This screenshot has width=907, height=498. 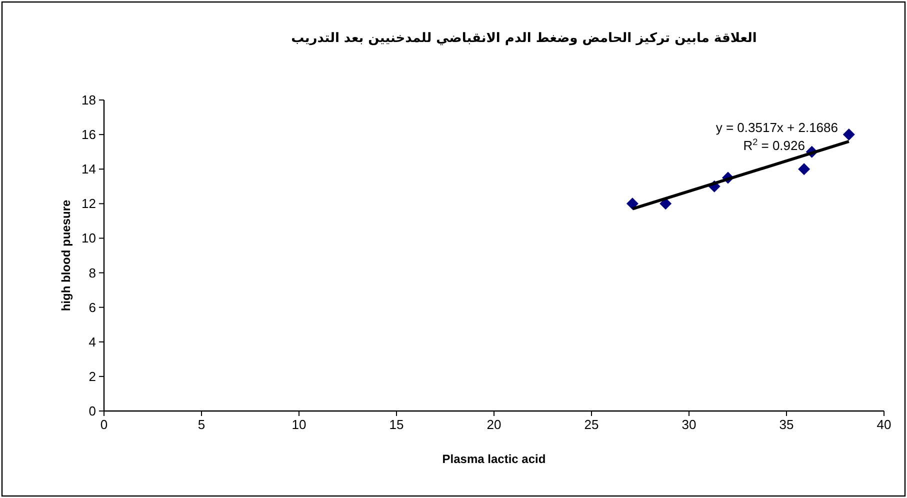 What do you see at coordinates (884, 424) in the screenshot?
I see `x-tick-label: 40` at bounding box center [884, 424].